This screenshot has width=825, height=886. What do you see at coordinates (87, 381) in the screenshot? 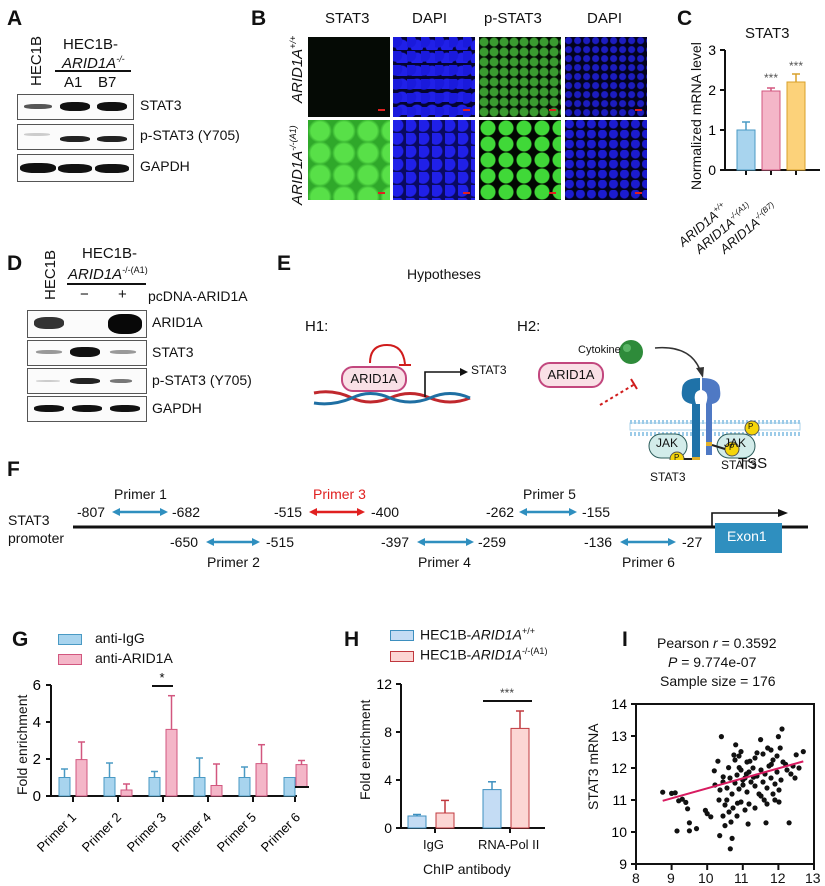
I see `blot-pstat3-d` at bounding box center [87, 381].